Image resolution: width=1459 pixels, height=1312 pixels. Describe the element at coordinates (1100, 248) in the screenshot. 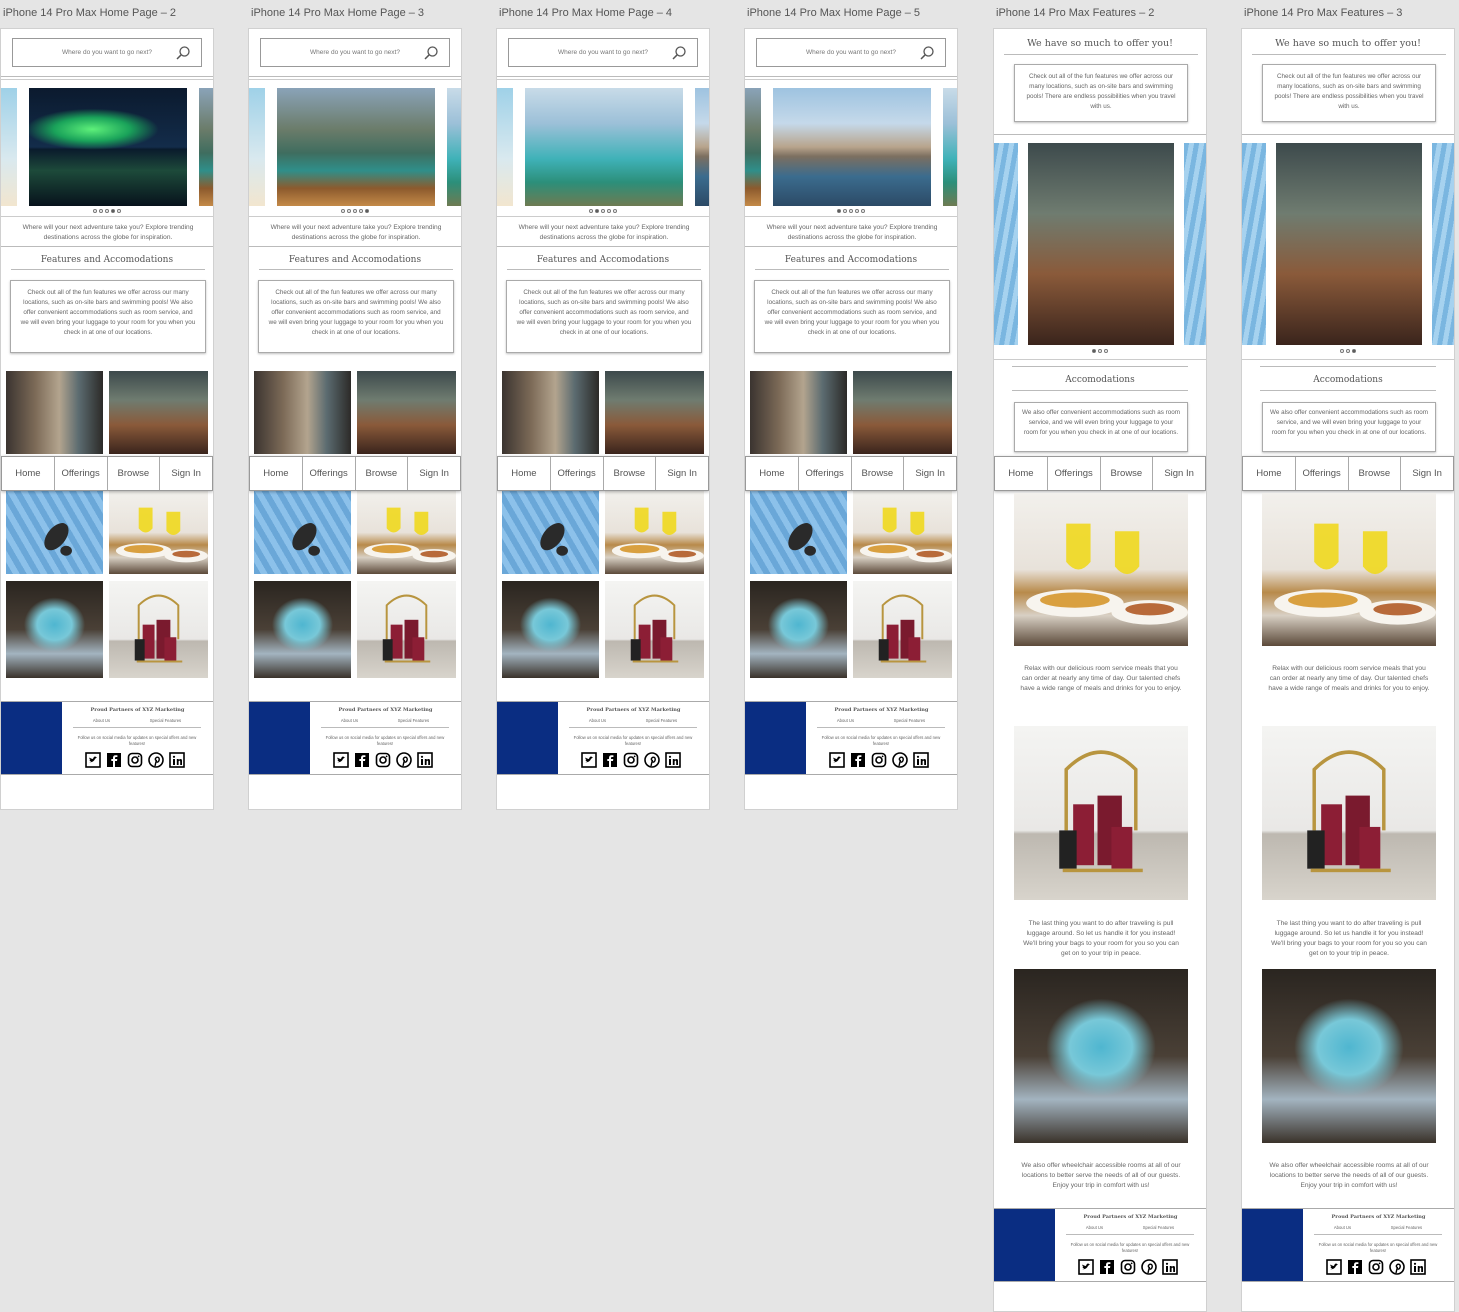

I see `features-carousel` at that location.